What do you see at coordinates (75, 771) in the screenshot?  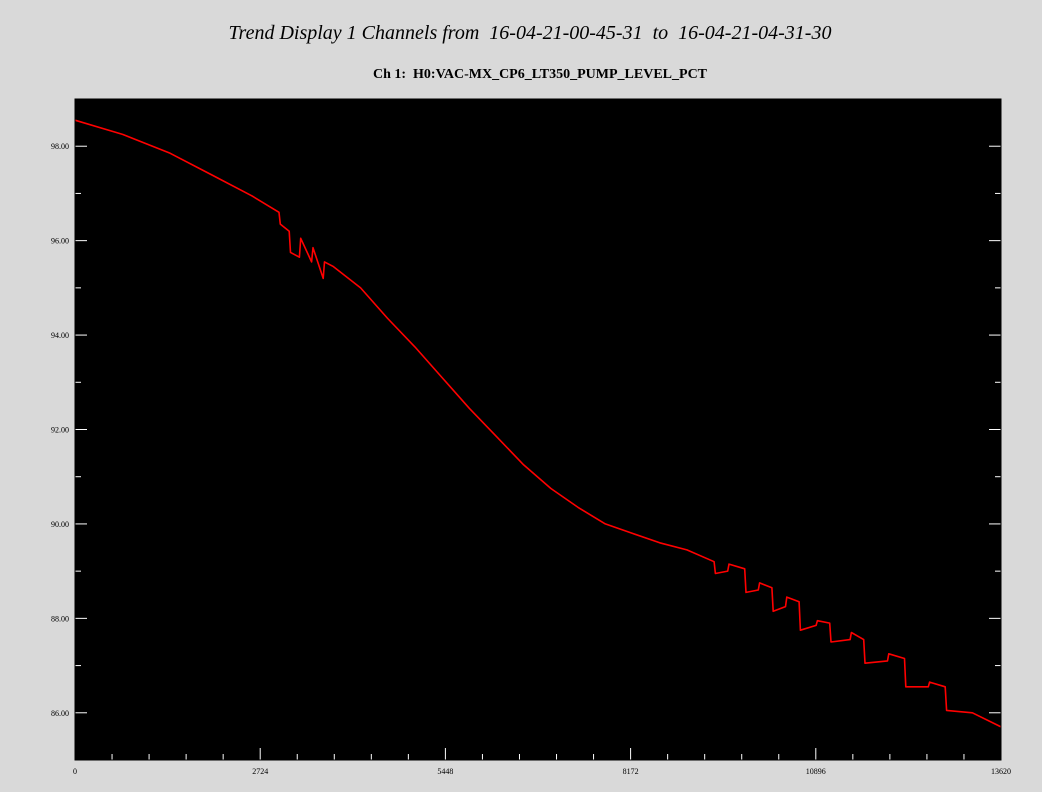 I see `x-tick-label: 0` at bounding box center [75, 771].